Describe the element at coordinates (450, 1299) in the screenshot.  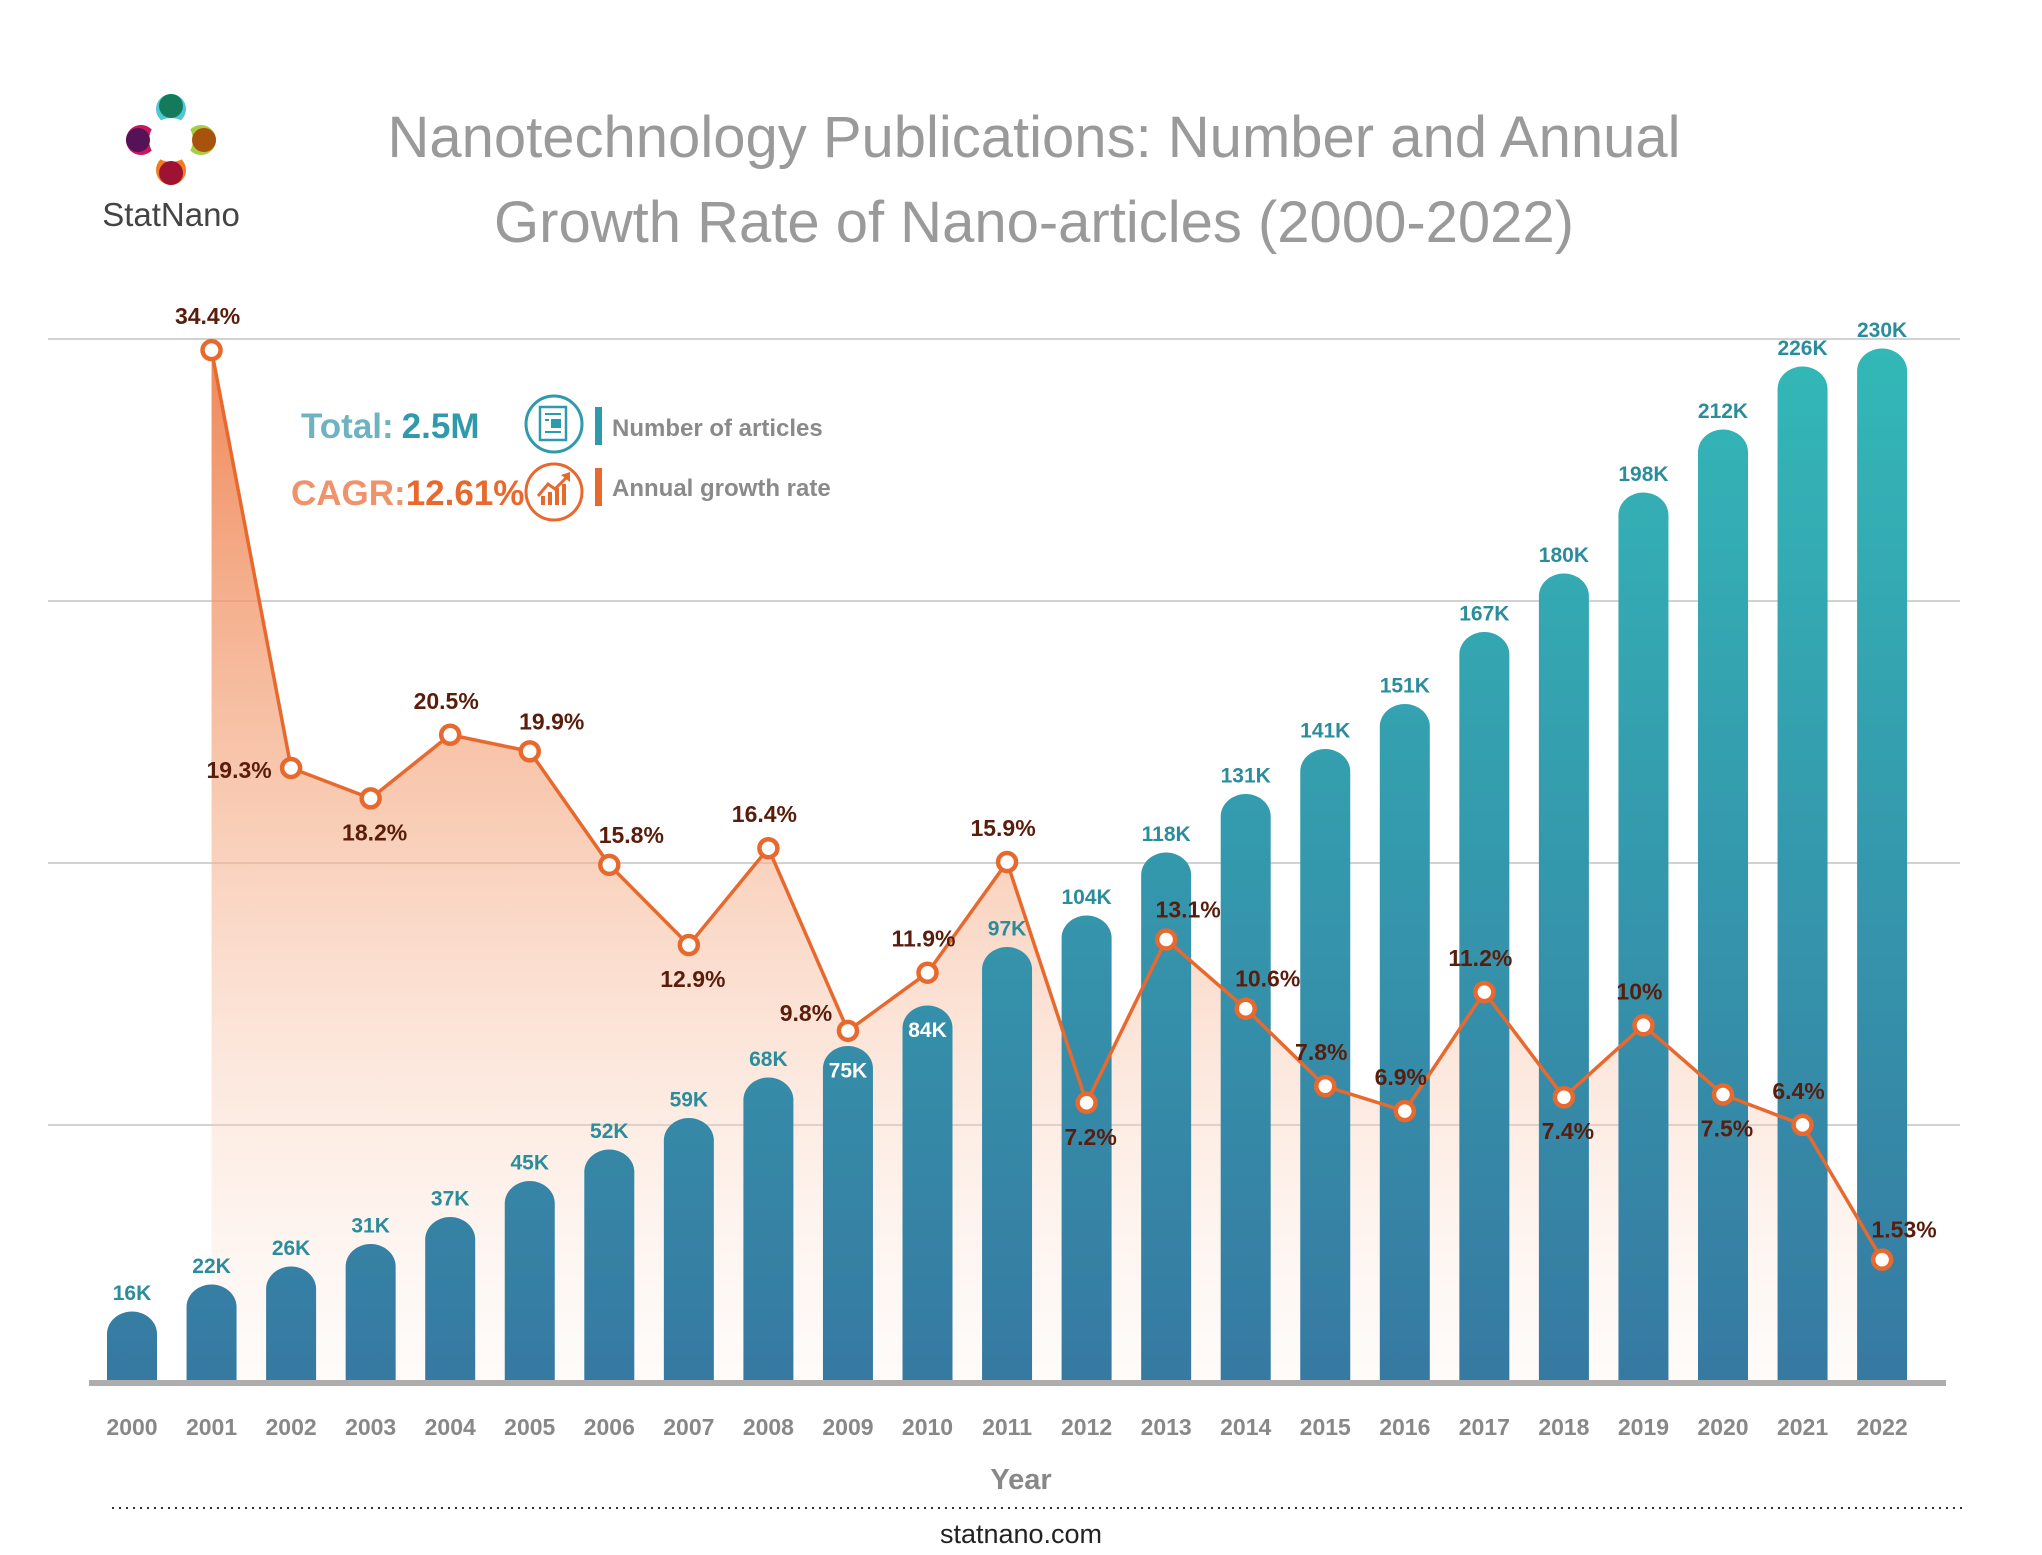
I see `bar-2004` at that location.